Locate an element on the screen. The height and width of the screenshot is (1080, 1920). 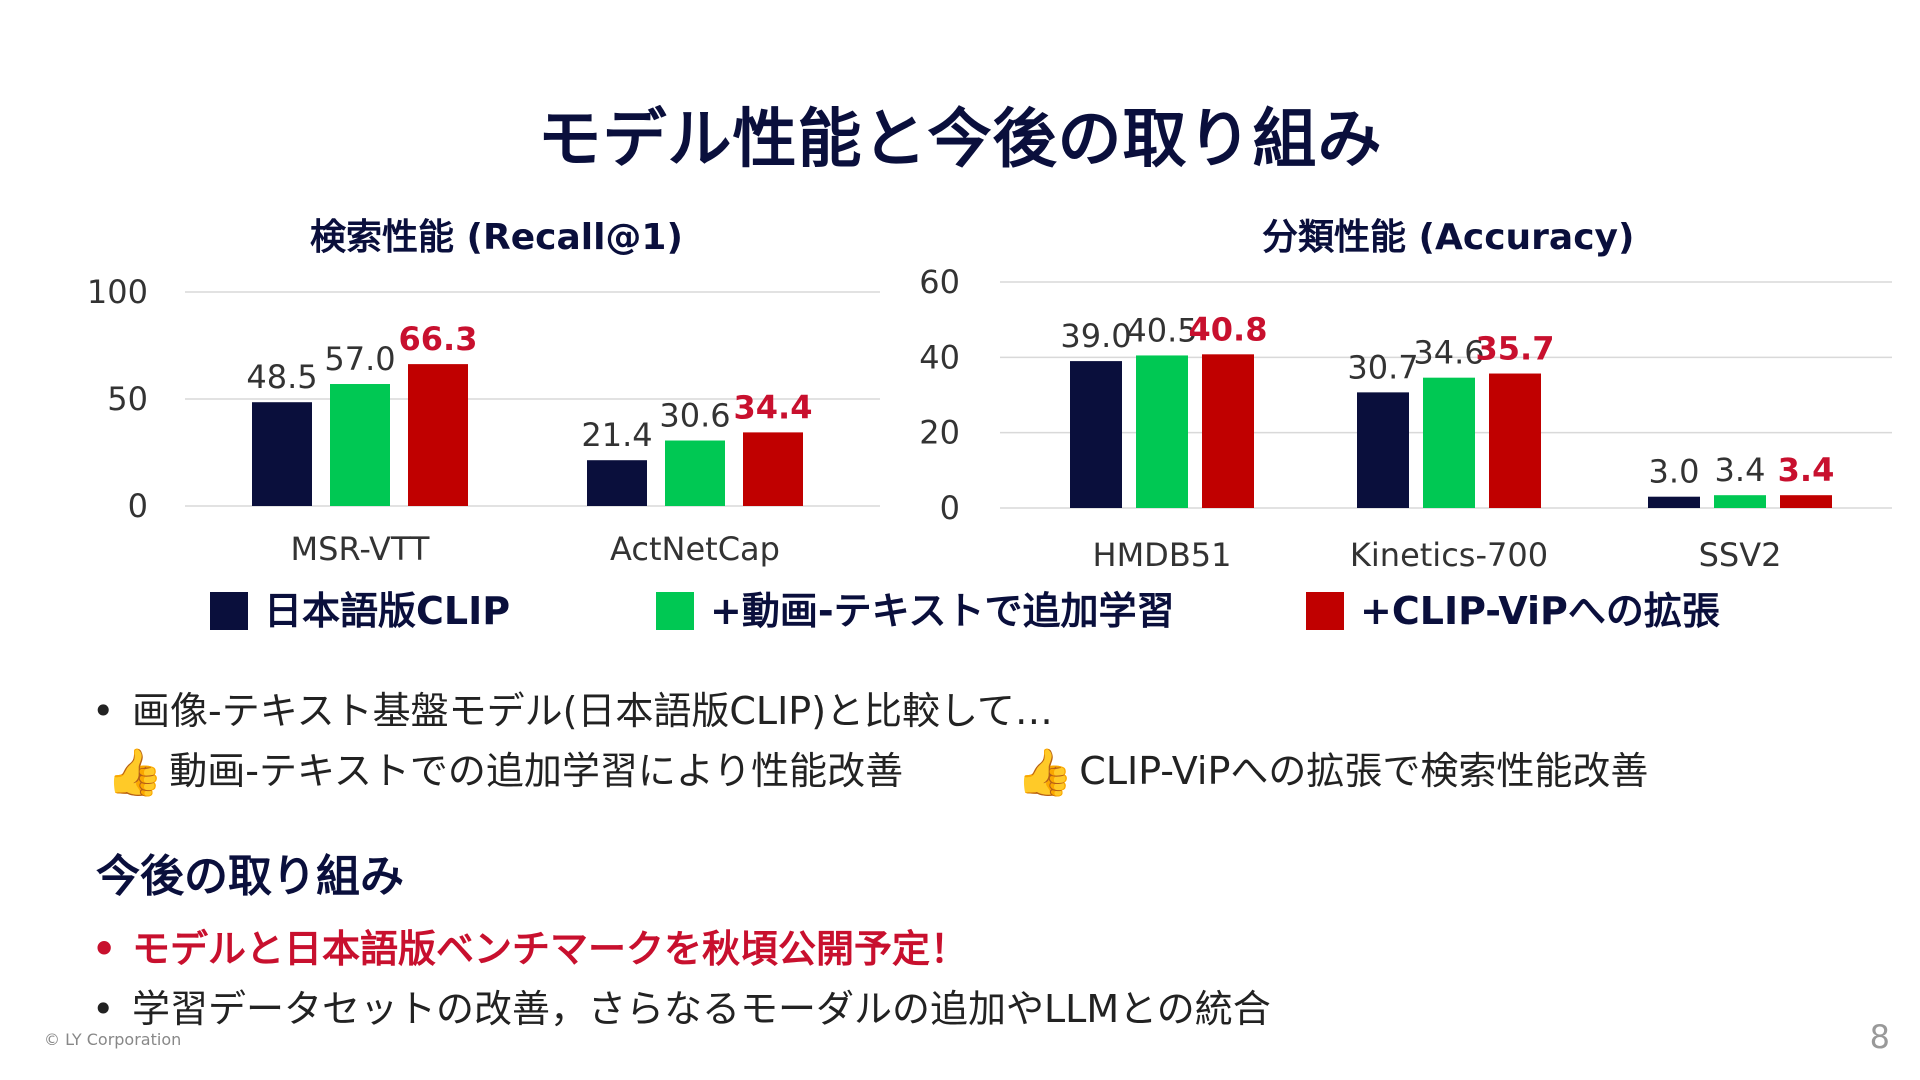
future-item-text: モデルと日本語版ベンチマークを秋頃公開予定！ is located at coordinates (550, 949).